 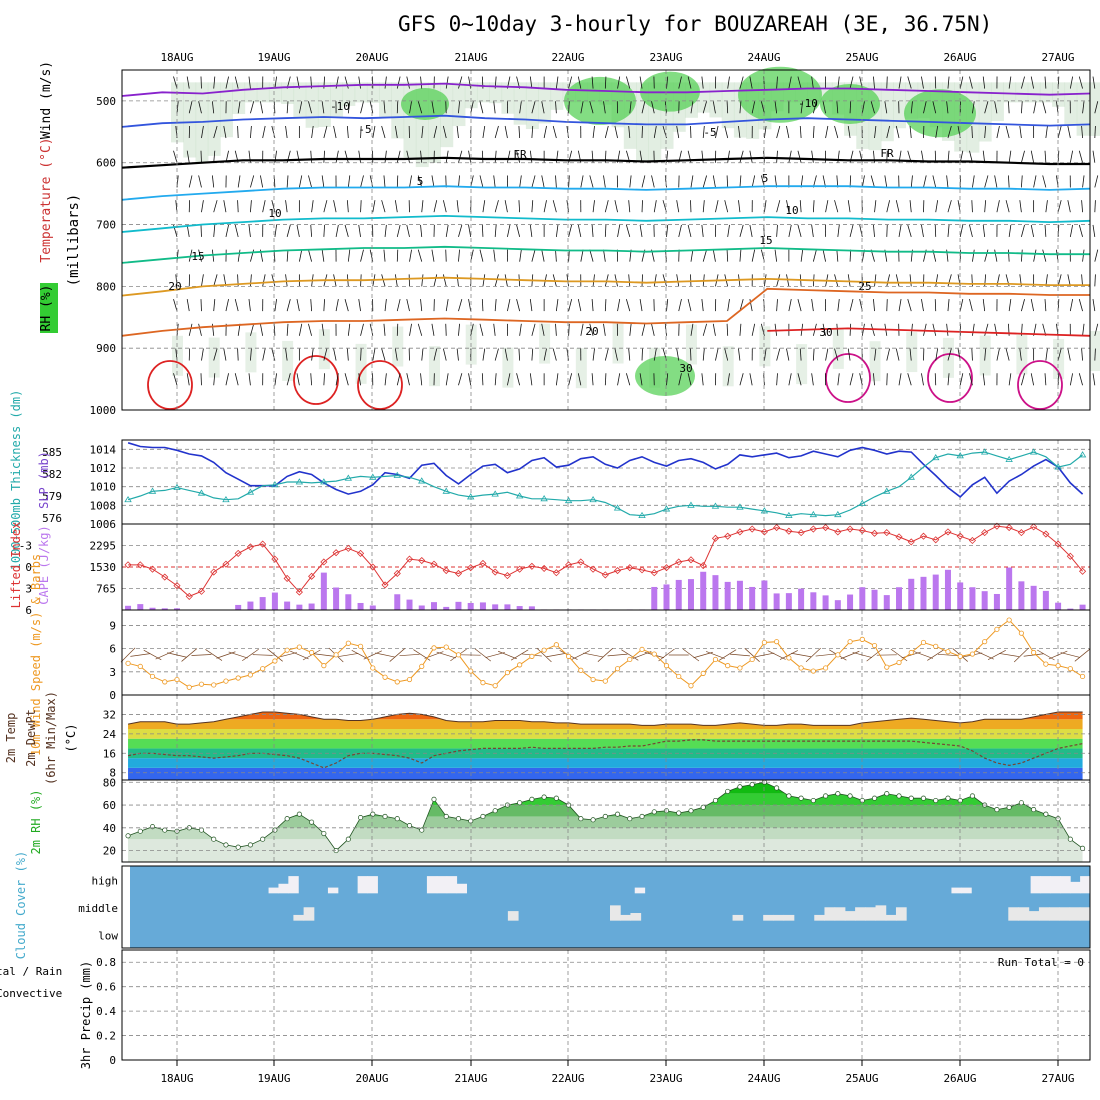 I want to click on temp-tick: 8, so click(x=112, y=773).